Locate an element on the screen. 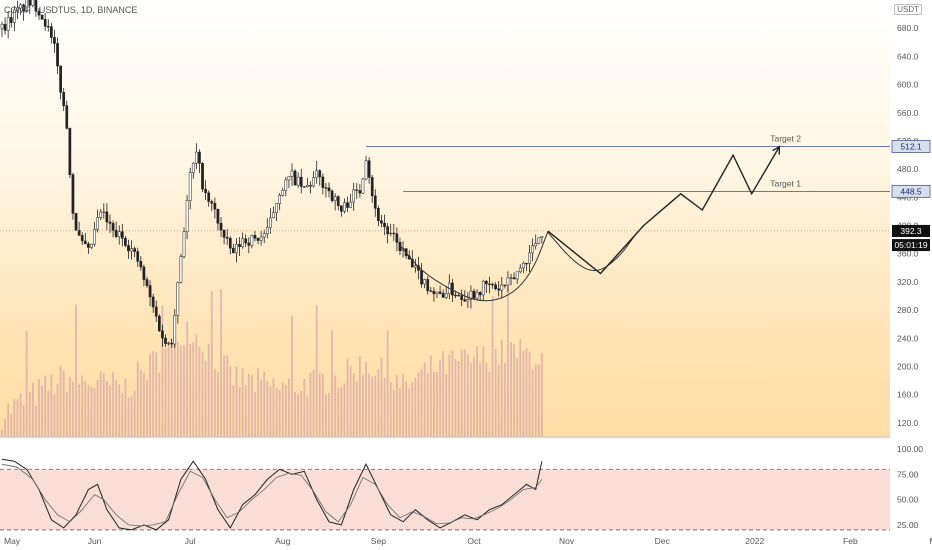 This screenshot has height=550, width=932. unit-badge: USDT is located at coordinates (908, 9).